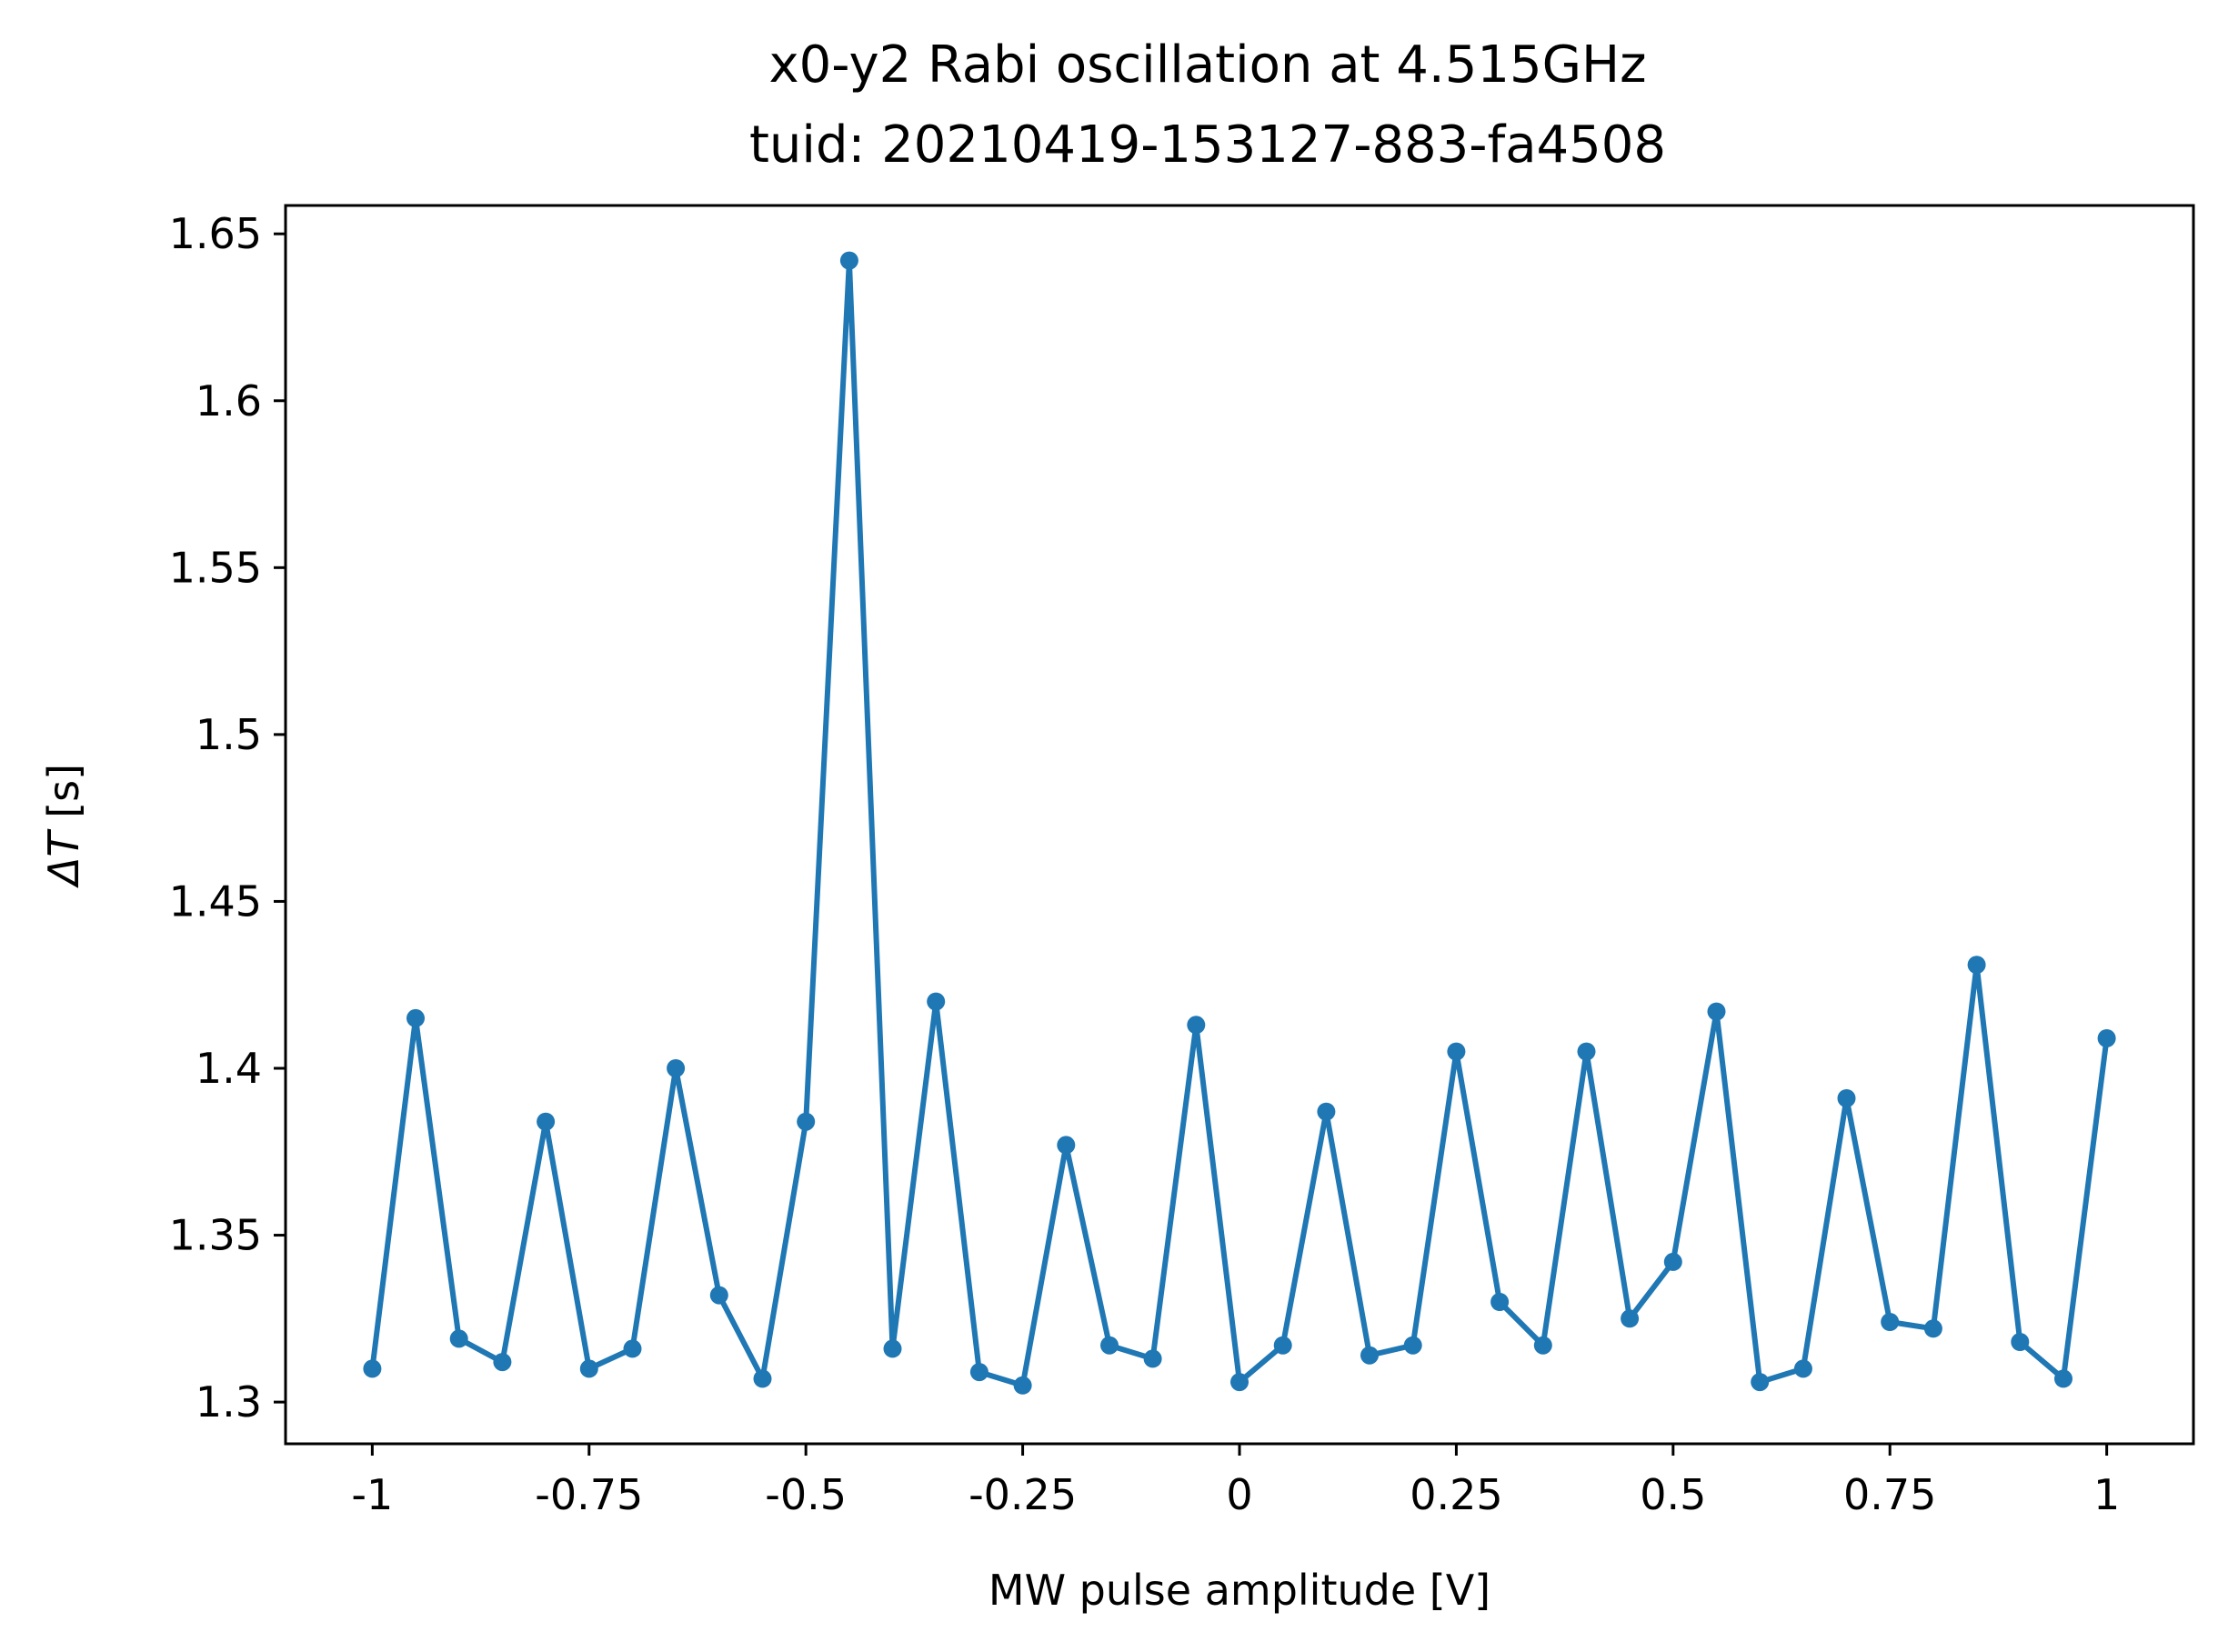 The height and width of the screenshot is (1652, 2228). I want to click on x-axis-label: MW pulse amplitude [V], so click(1239, 1590).